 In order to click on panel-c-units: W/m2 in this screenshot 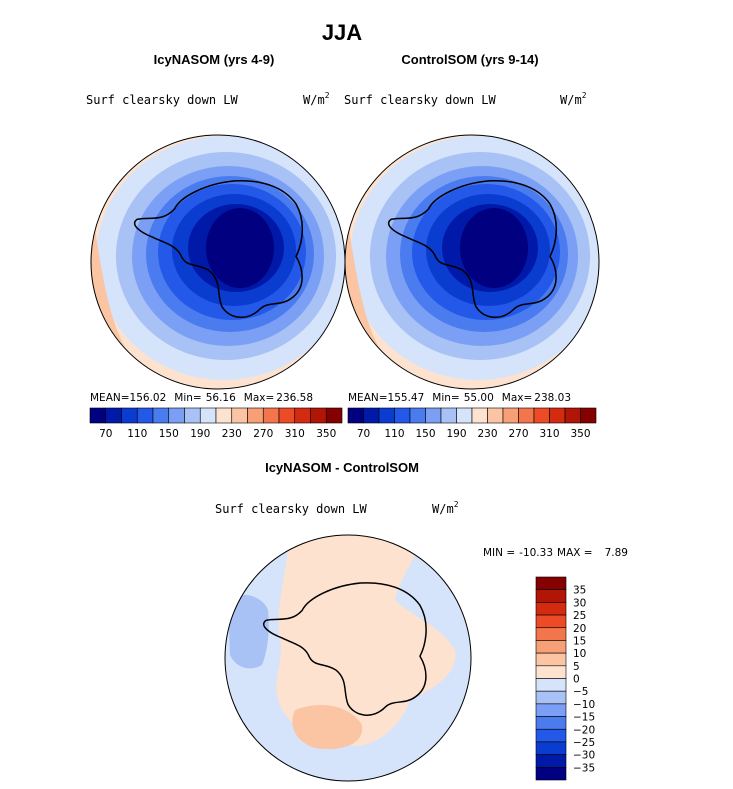, I will do `click(445, 508)`.